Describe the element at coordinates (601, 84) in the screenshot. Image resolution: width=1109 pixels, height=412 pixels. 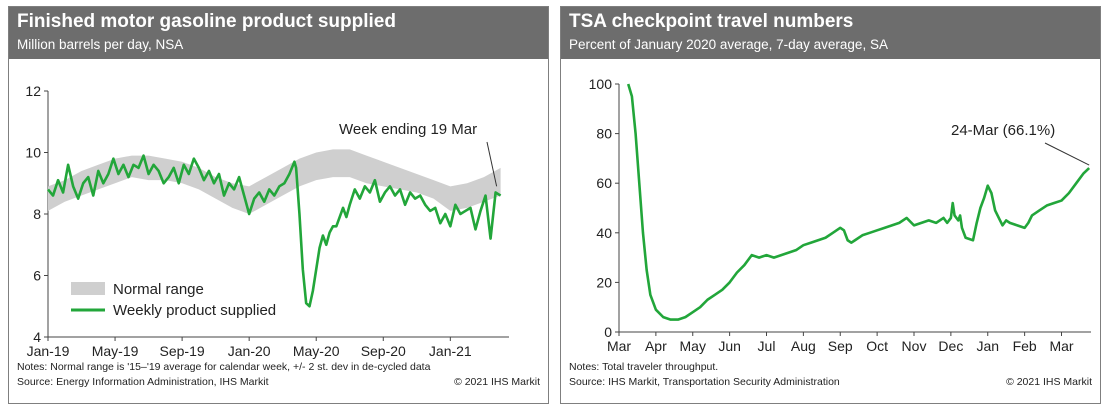
I see `y-tick-label: 100` at that location.